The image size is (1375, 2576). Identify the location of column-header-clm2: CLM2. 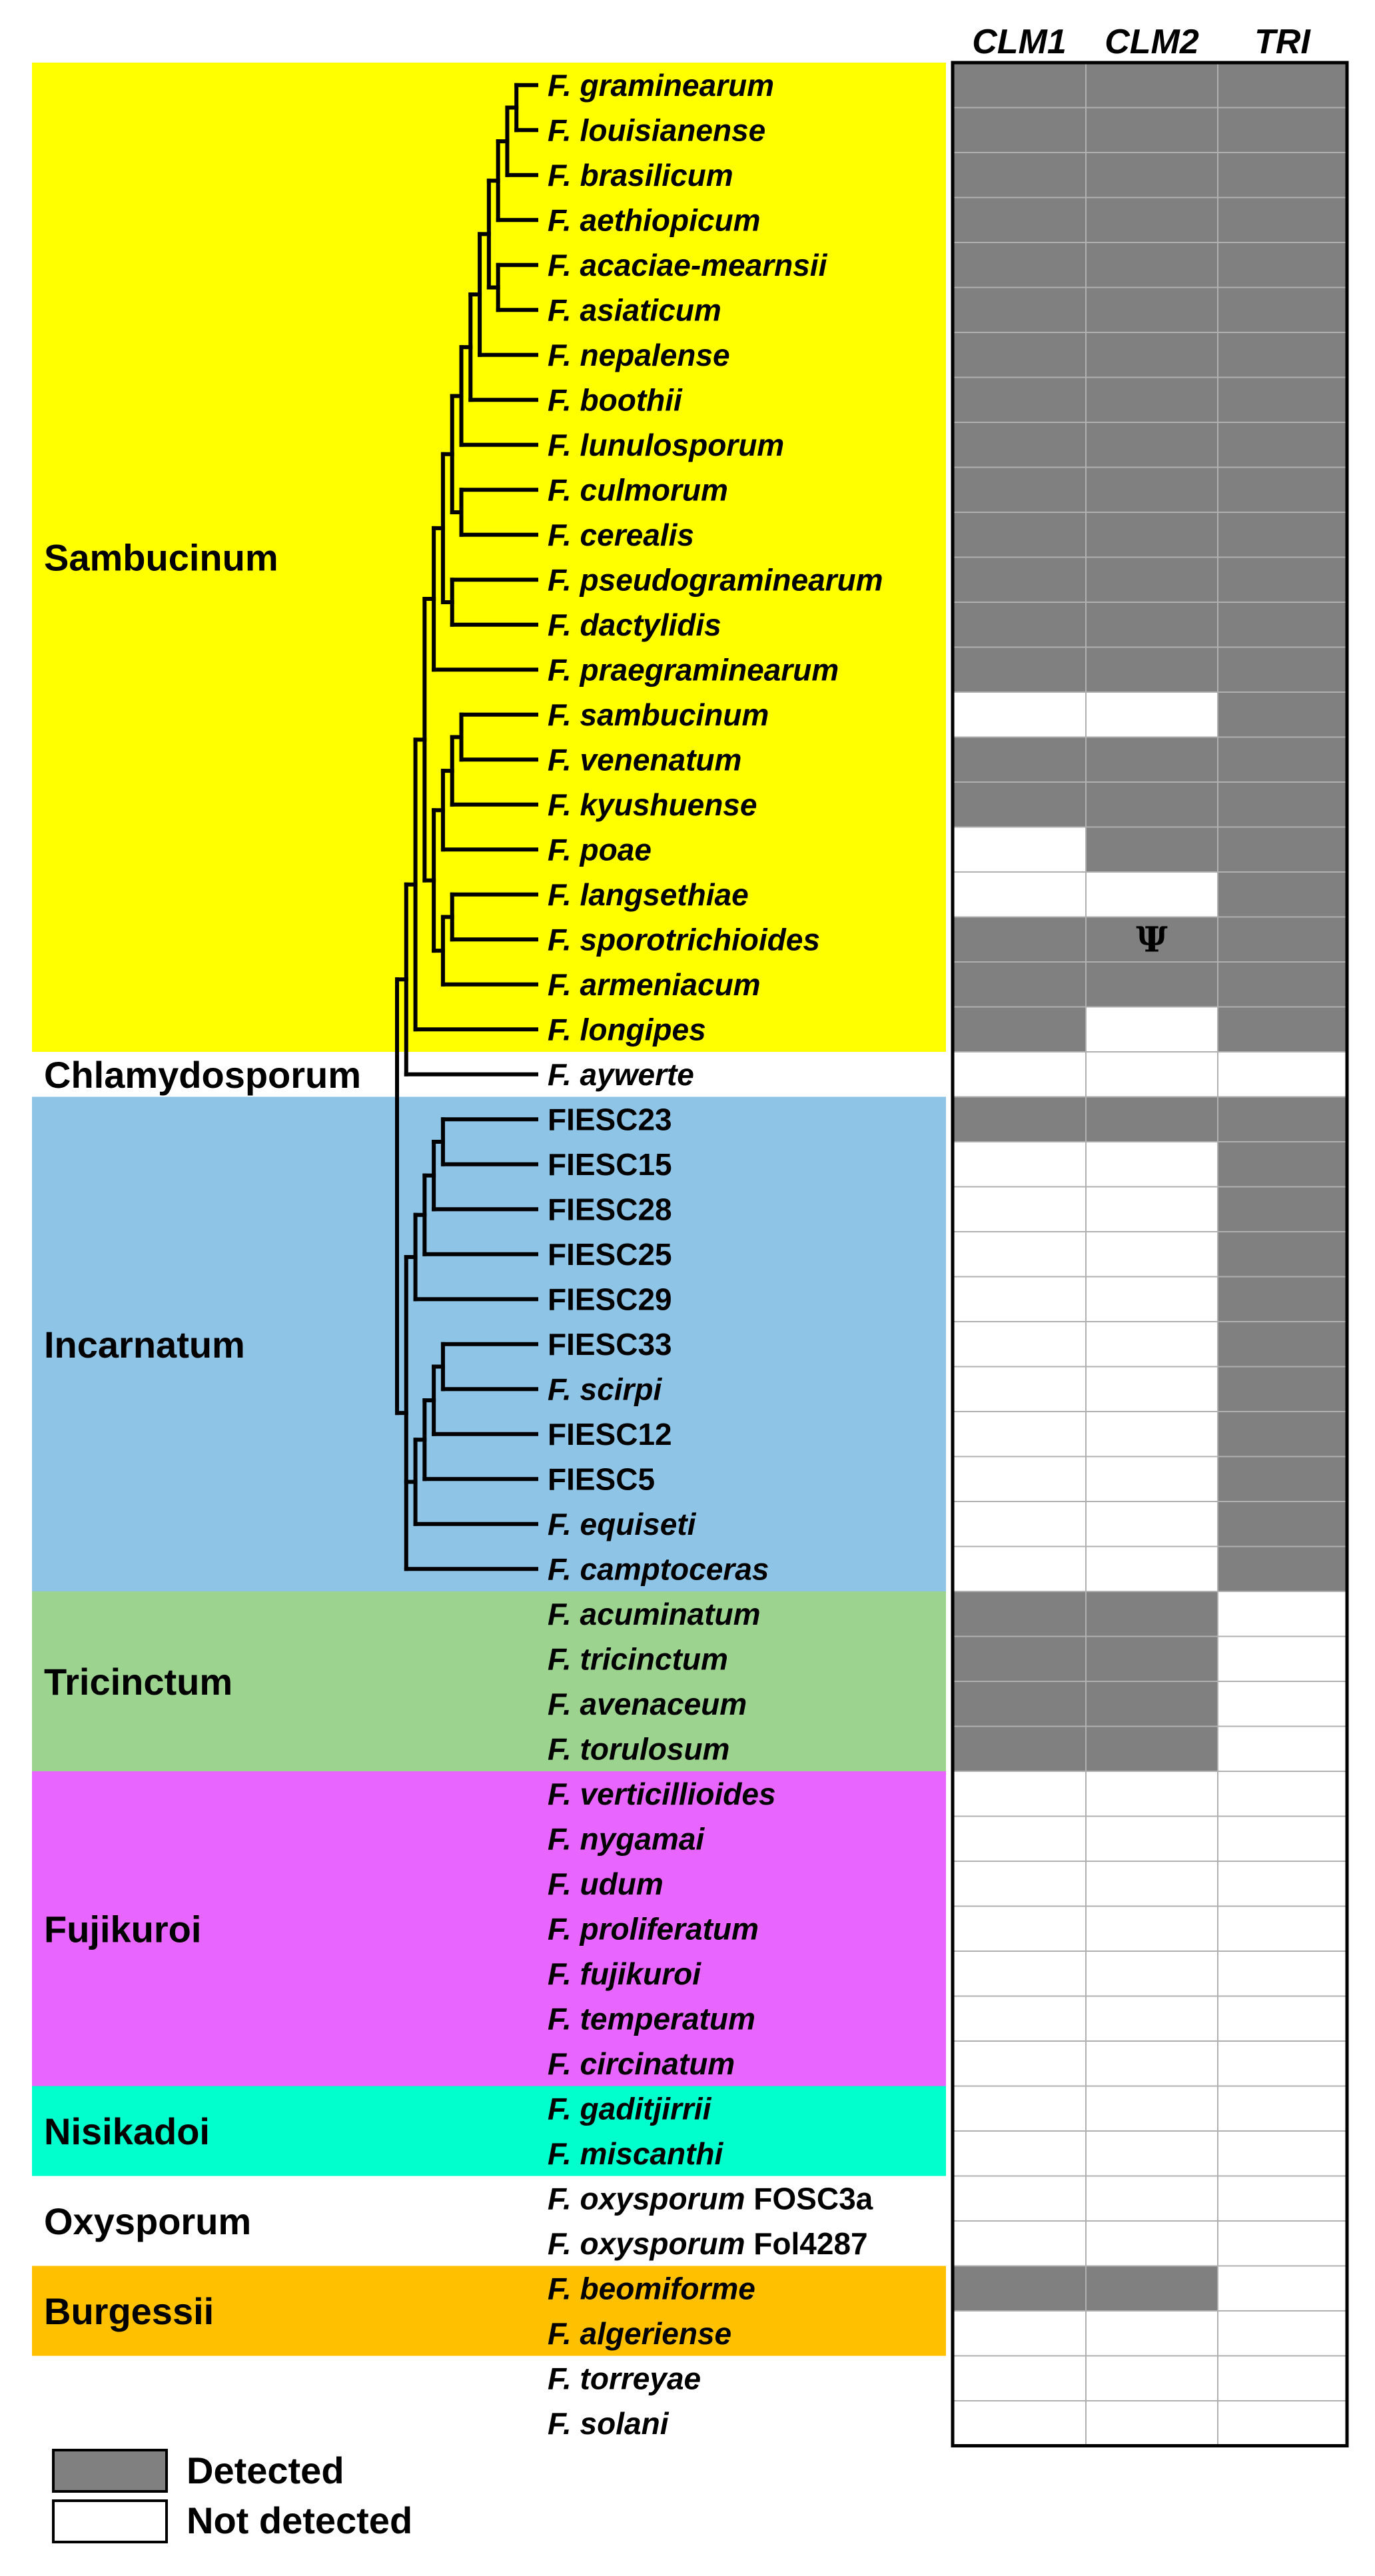
(1152, 42).